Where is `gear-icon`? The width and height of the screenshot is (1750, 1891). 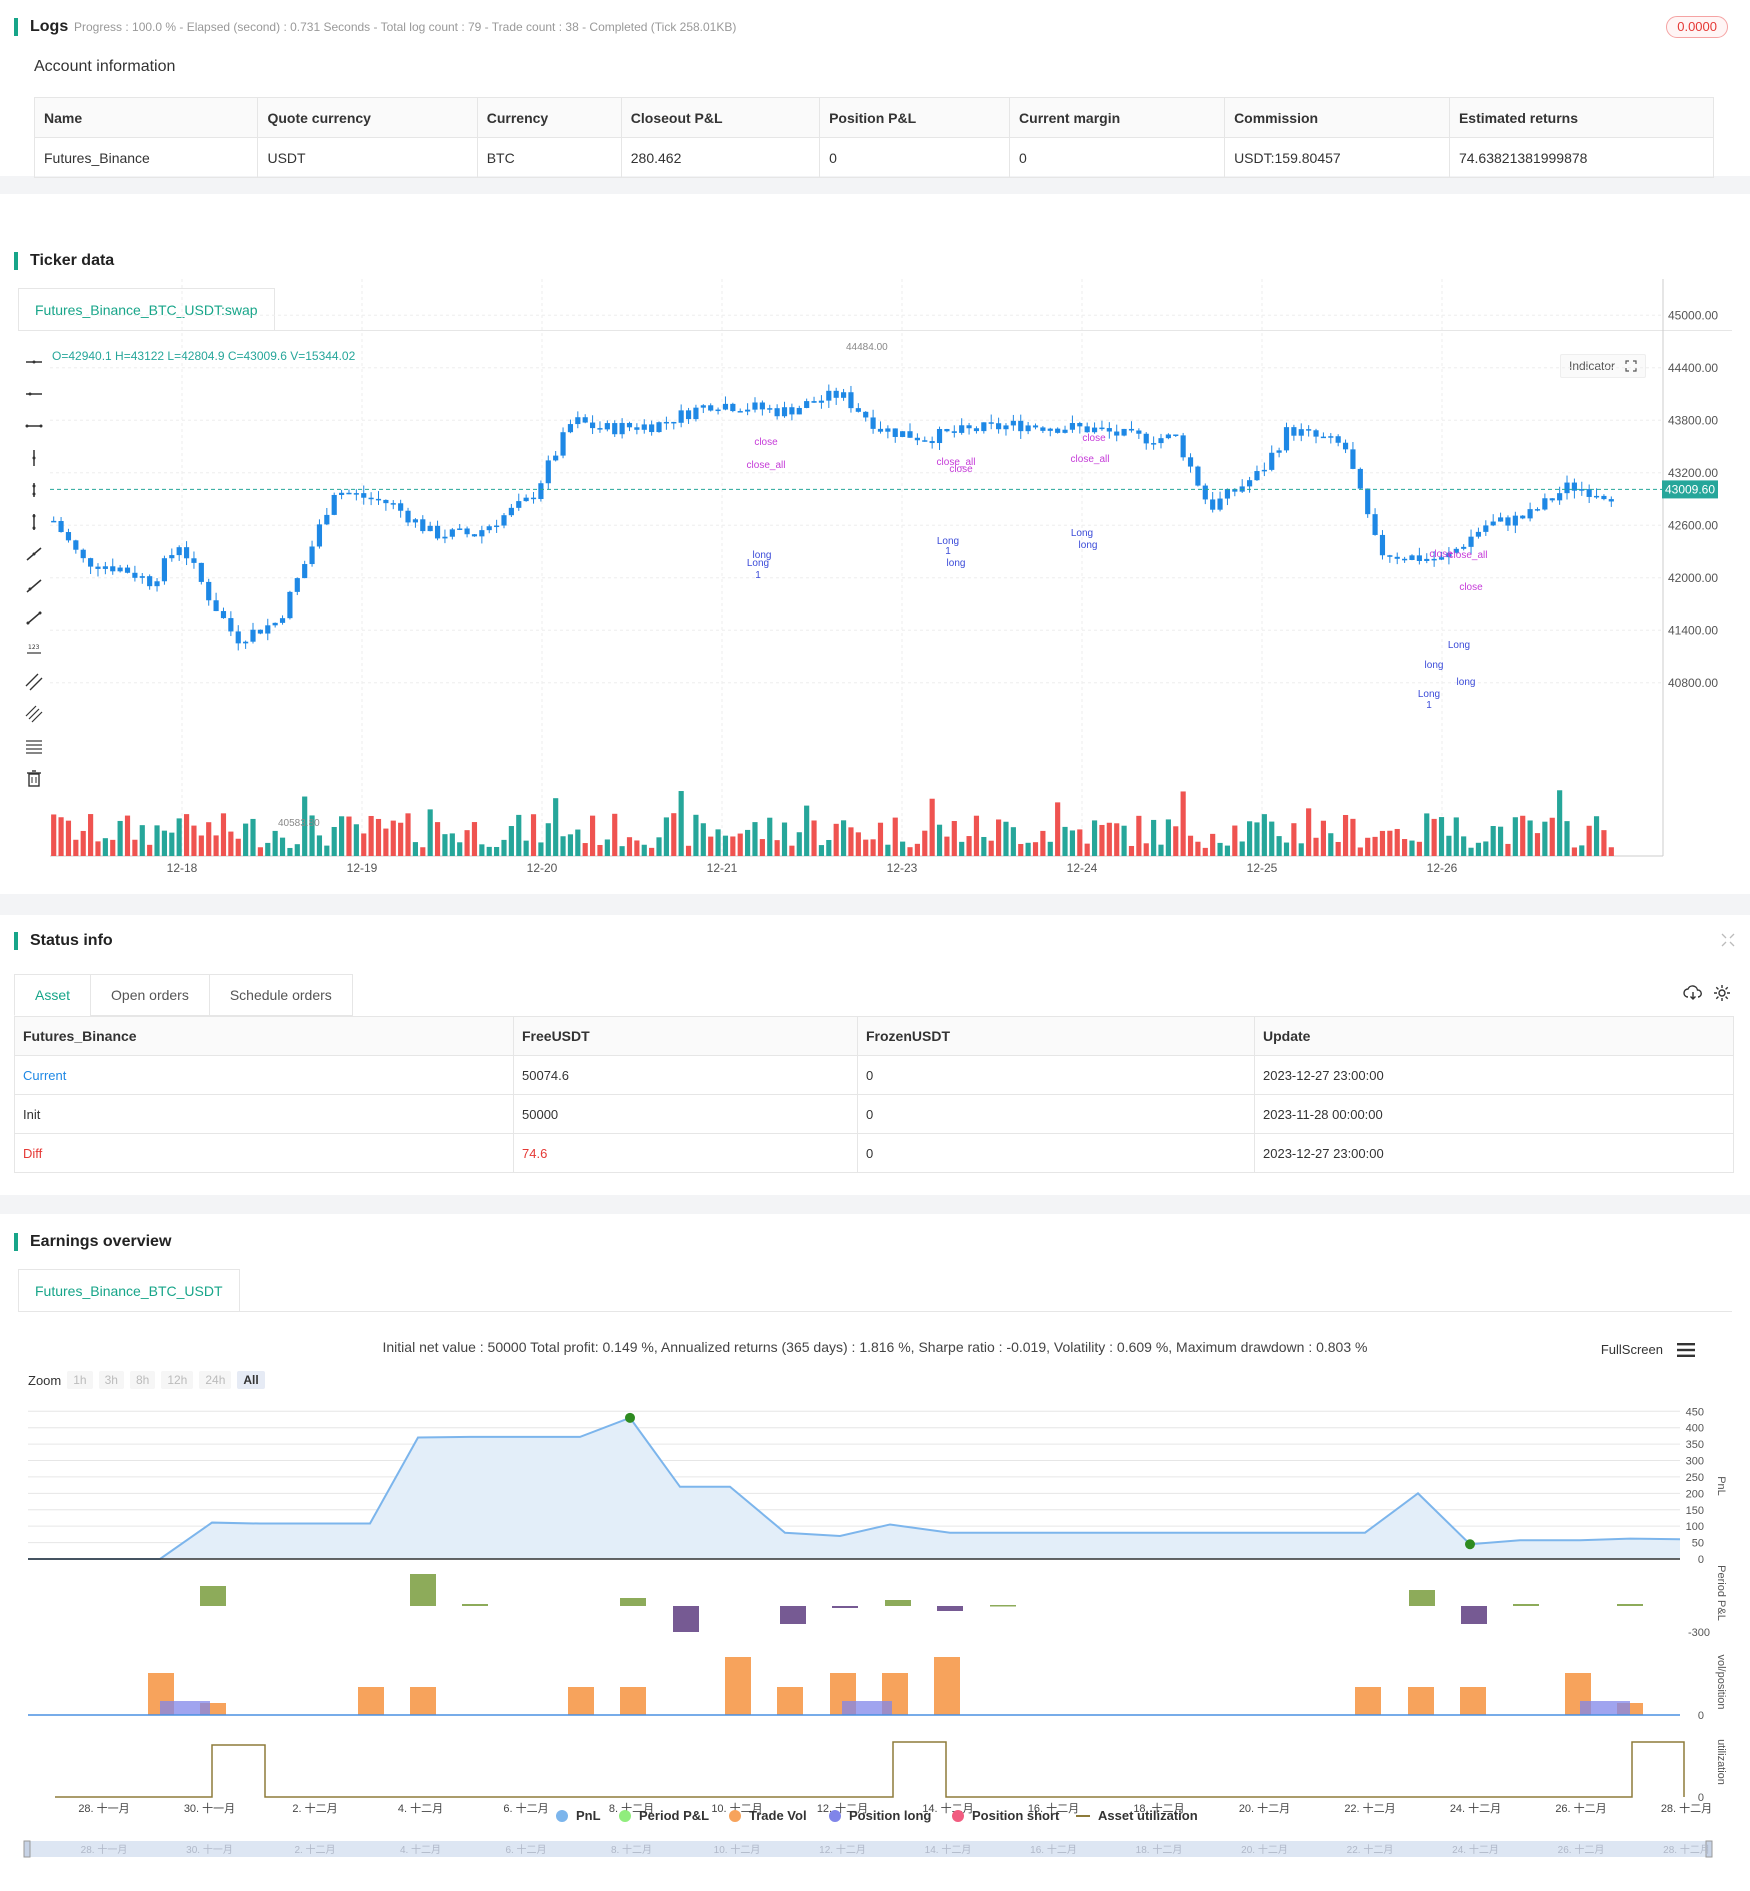 gear-icon is located at coordinates (1722, 993).